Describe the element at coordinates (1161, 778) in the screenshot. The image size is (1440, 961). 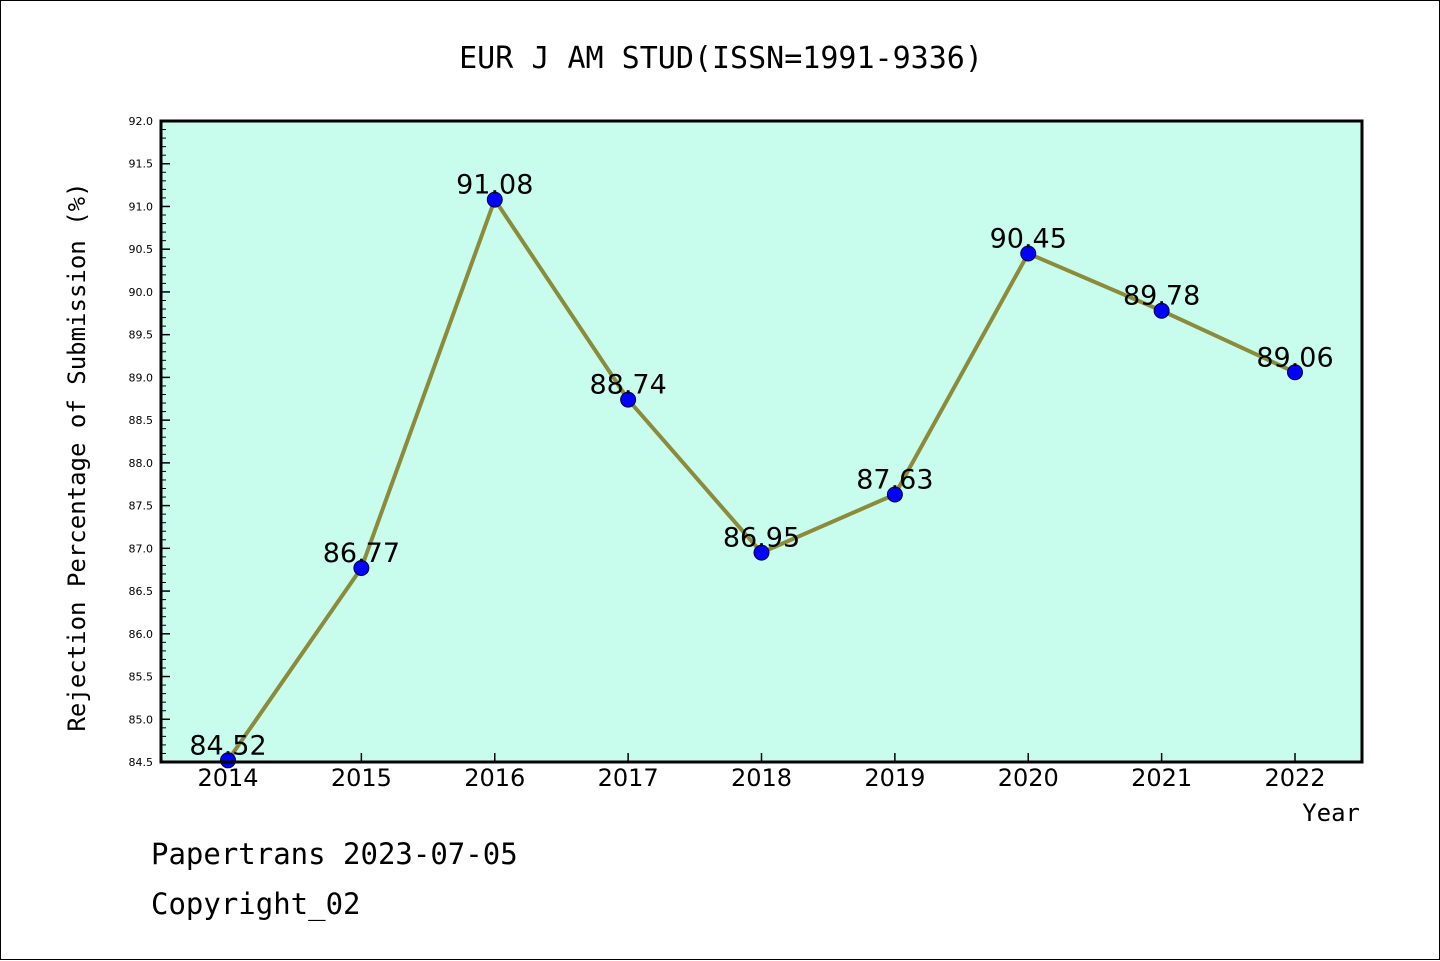
I see `x-tick-label: 2021` at that location.